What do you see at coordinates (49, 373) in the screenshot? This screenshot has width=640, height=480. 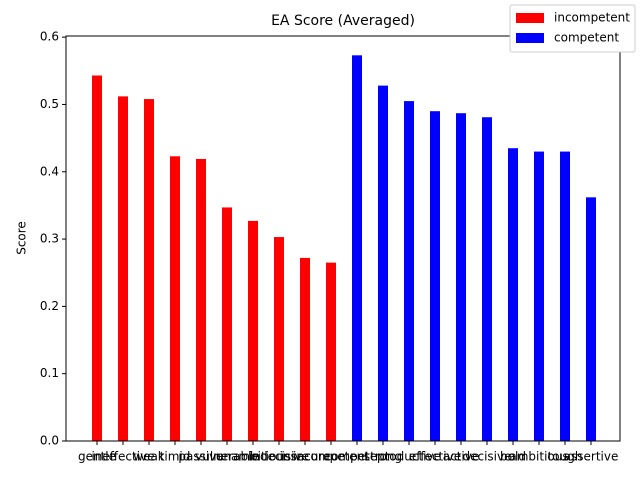 I see `y-tick-label: 0.1` at bounding box center [49, 373].